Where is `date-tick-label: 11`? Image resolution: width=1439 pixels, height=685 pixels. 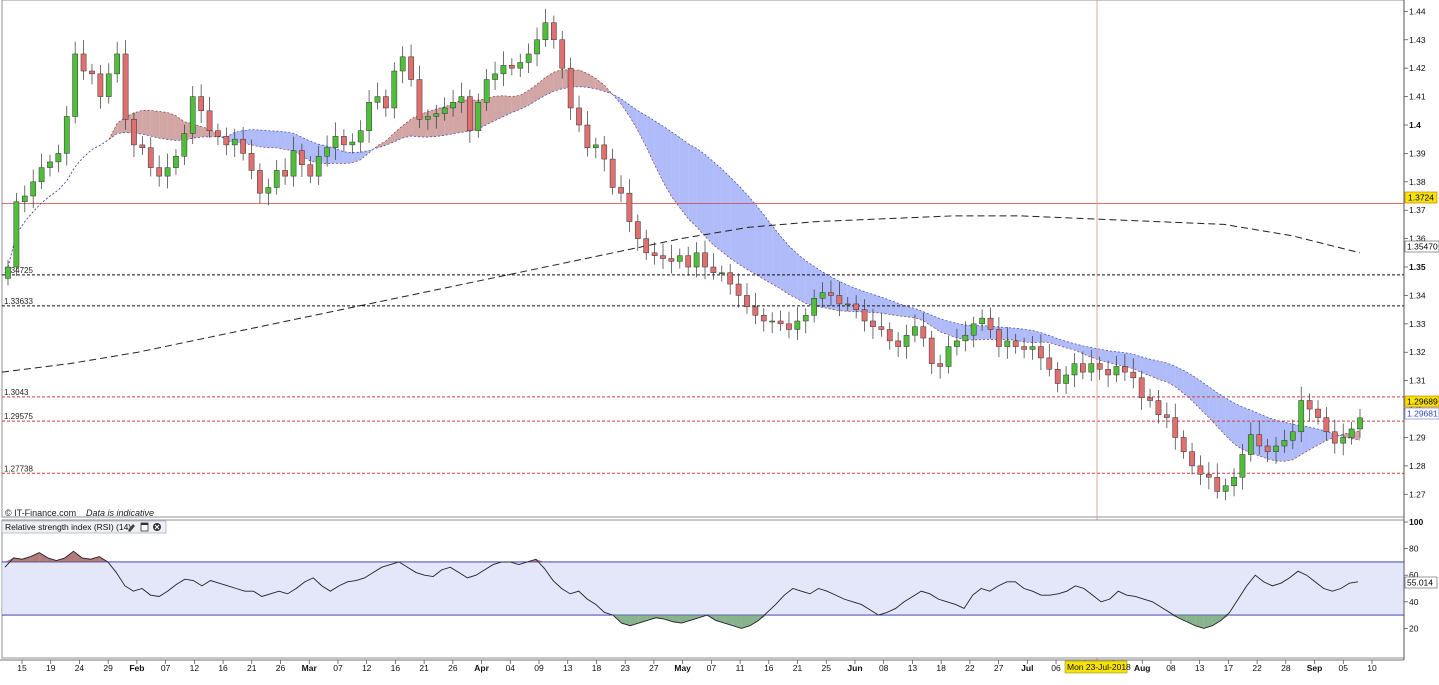
date-tick-label: 11 is located at coordinates (740, 668).